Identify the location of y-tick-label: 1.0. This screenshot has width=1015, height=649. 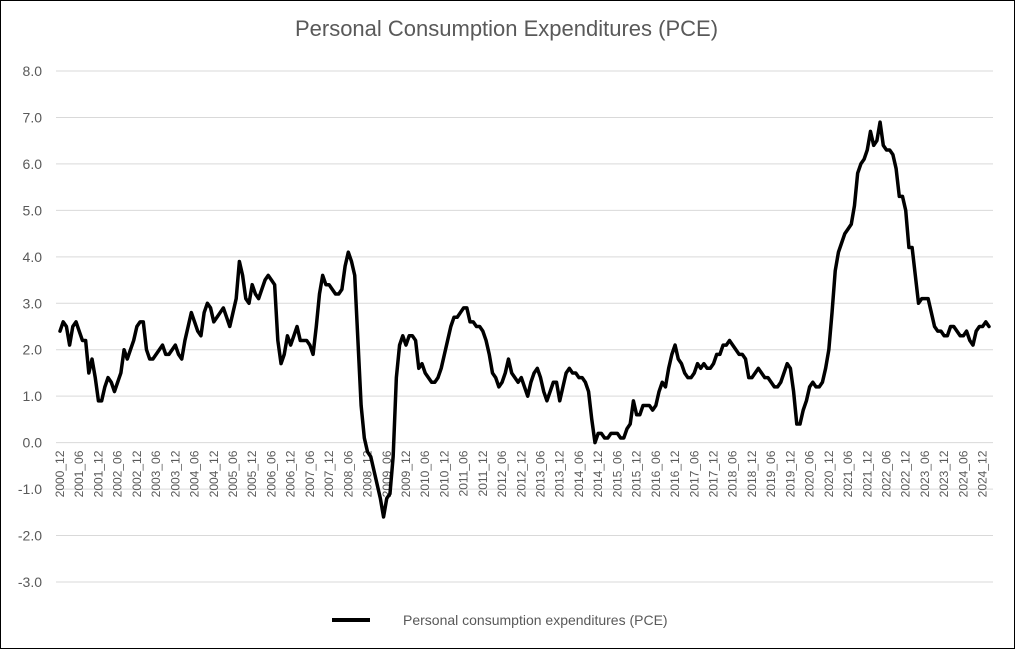
(33, 396).